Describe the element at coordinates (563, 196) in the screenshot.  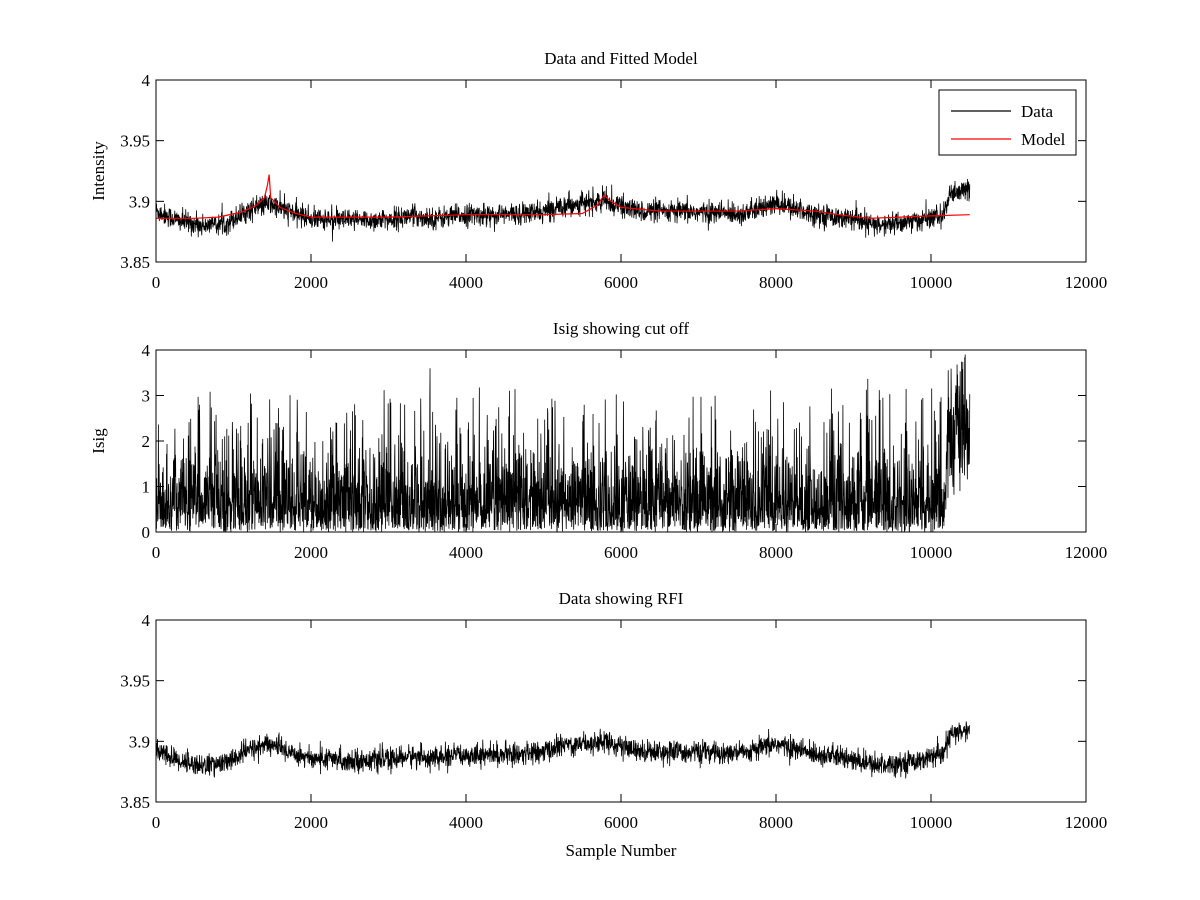
I see `series-line-model` at that location.